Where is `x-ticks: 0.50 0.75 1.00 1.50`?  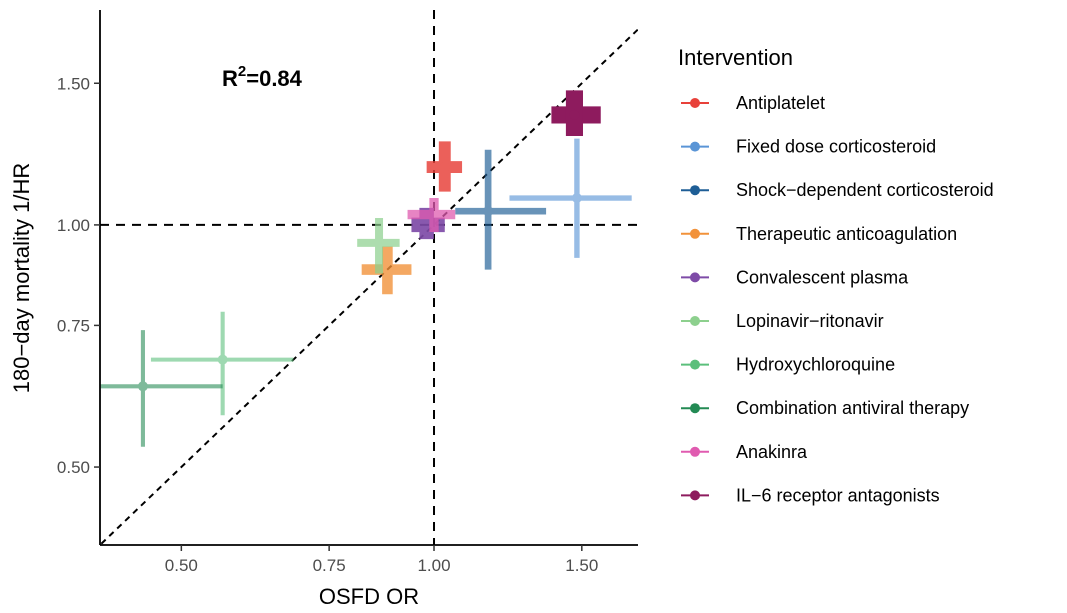
x-ticks: 0.50 0.75 1.00 1.50 is located at coordinates (381, 560).